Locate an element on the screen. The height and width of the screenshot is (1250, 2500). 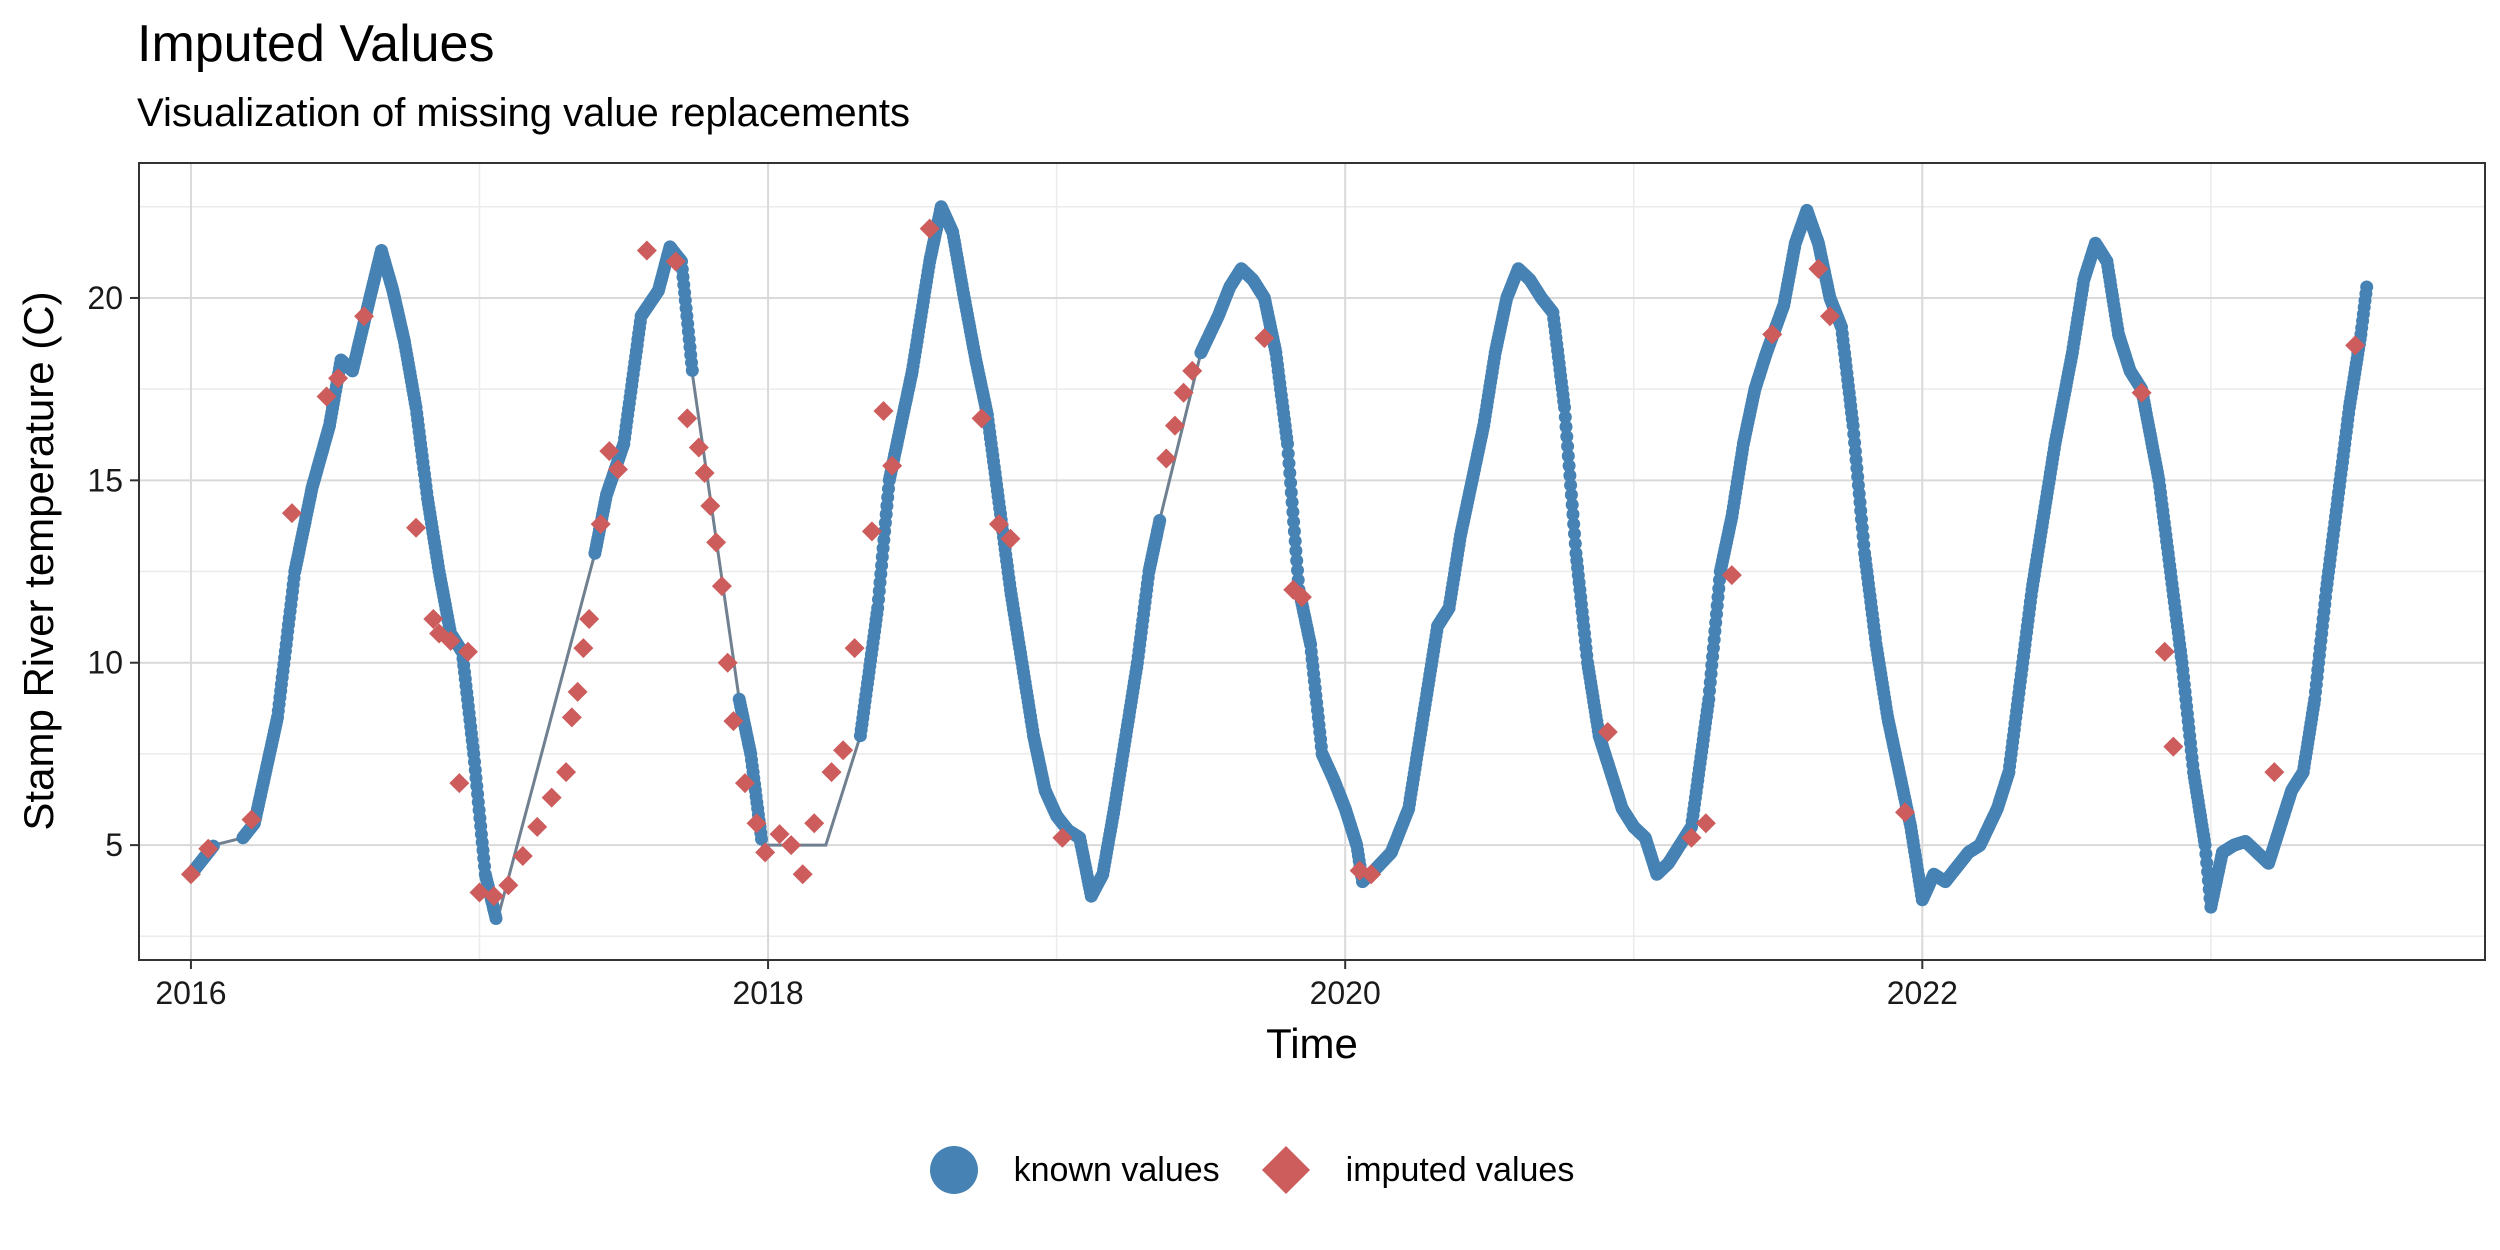
circle-marker-icon is located at coordinates (954, 1170).